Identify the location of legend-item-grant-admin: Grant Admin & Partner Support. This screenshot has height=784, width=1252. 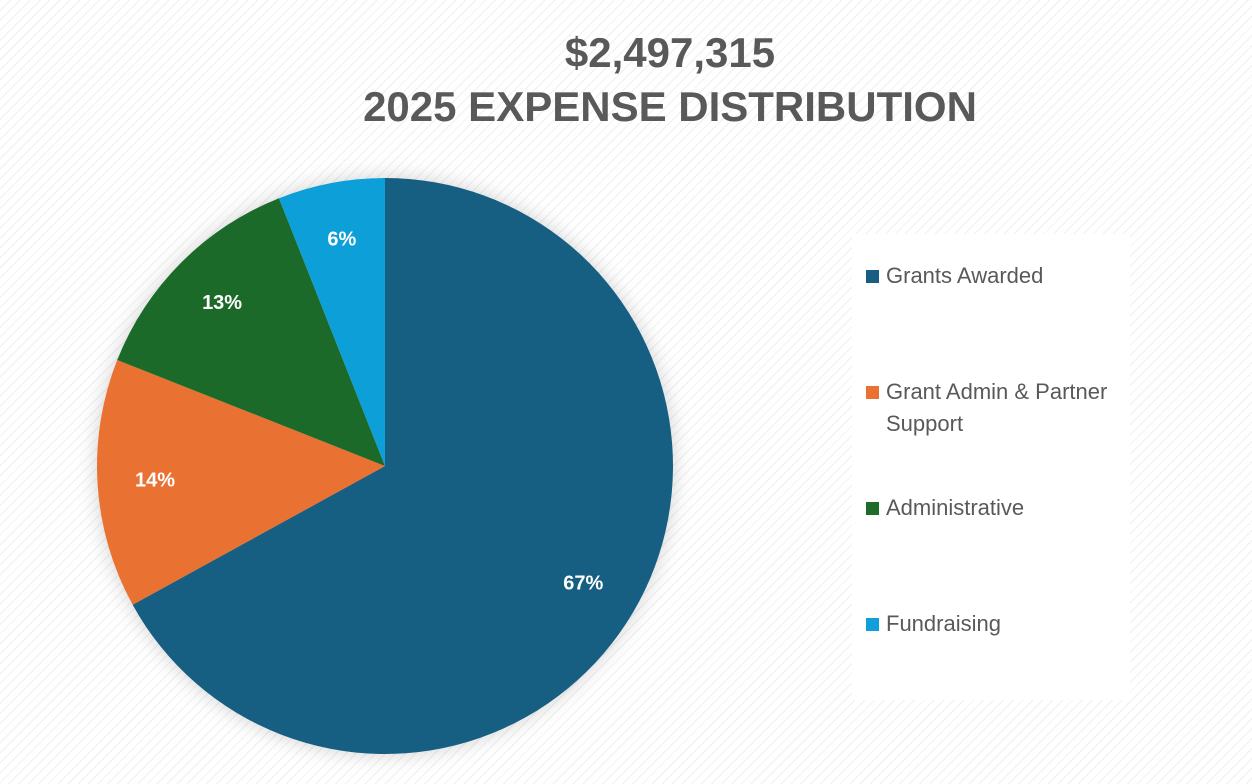
(997, 408).